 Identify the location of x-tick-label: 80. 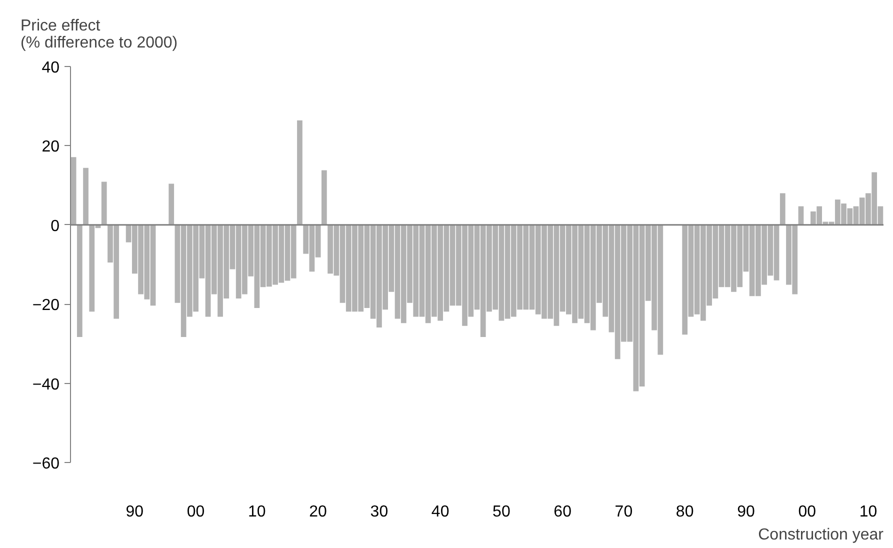
(685, 512).